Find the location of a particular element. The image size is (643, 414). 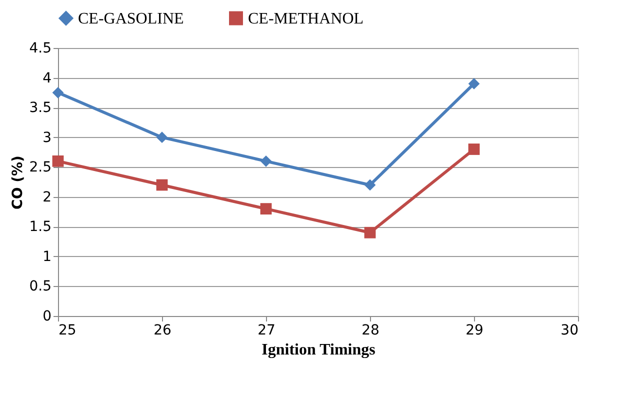

x-tick-label: 30 is located at coordinates (569, 330).